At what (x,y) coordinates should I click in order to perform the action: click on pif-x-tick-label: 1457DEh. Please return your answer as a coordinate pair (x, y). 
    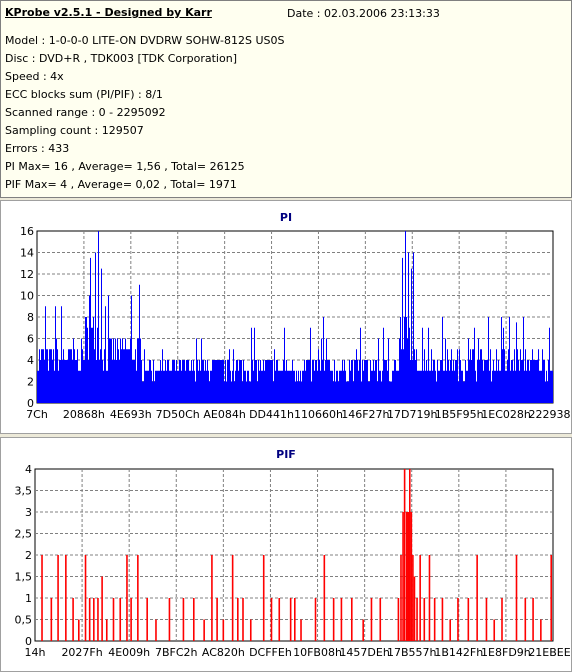
    Looking at the image, I should click on (364, 652).